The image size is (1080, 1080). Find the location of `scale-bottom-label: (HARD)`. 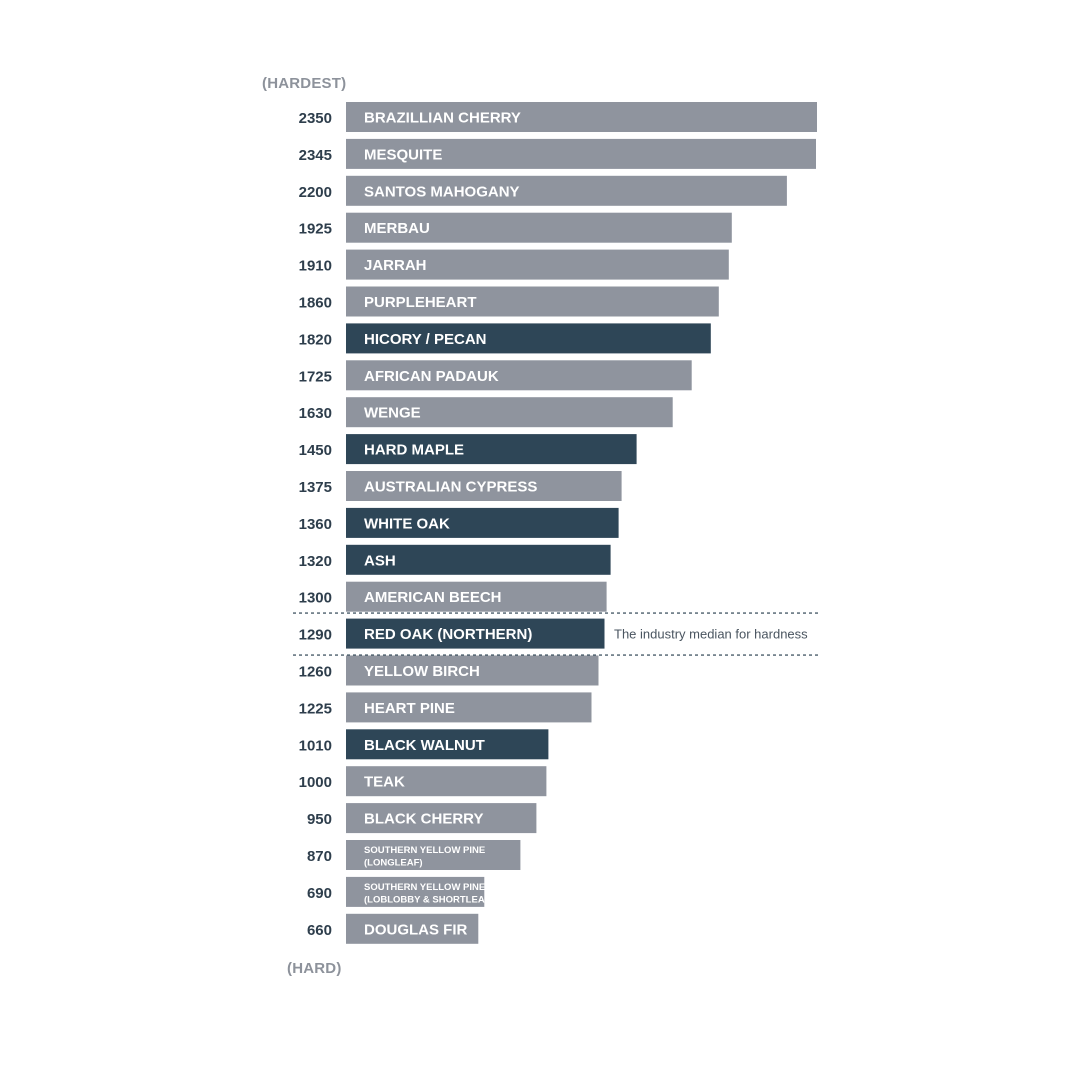

scale-bottom-label: (HARD) is located at coordinates (314, 968).